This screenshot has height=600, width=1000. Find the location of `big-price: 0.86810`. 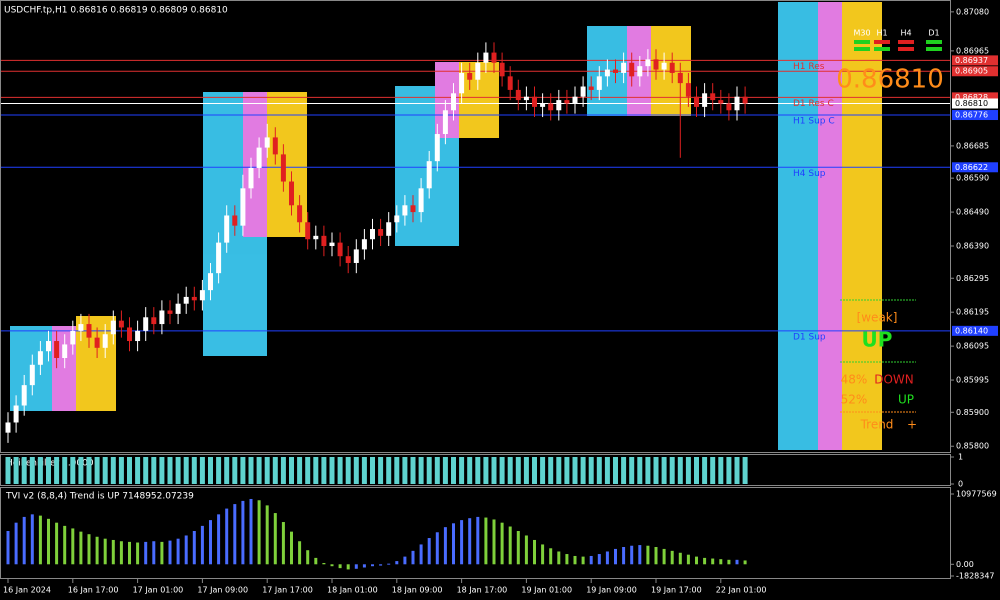

big-price: 0.86810 is located at coordinates (890, 80).